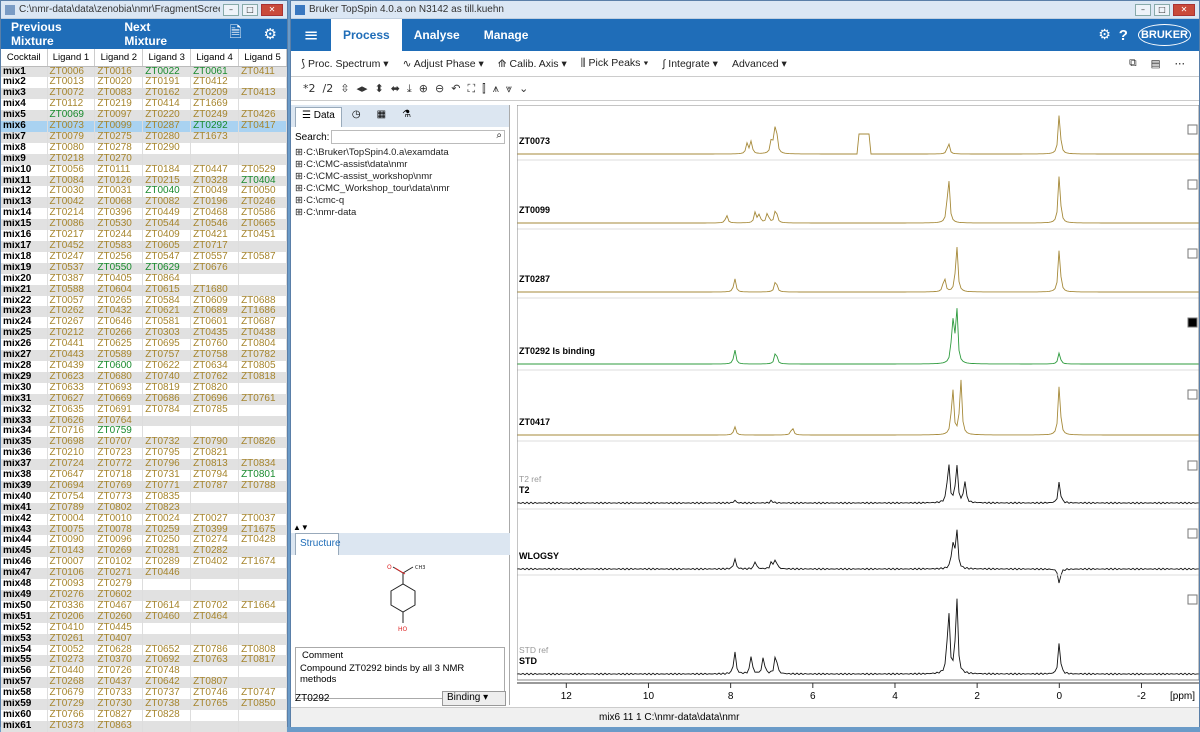 Image resolution: width=1200 pixels, height=732 pixels. Describe the element at coordinates (144, 541) in the screenshot. I see `table-row: mix44 ZT0090 ZT0096 ZT0250 ZT0274 ZT0428` at that location.